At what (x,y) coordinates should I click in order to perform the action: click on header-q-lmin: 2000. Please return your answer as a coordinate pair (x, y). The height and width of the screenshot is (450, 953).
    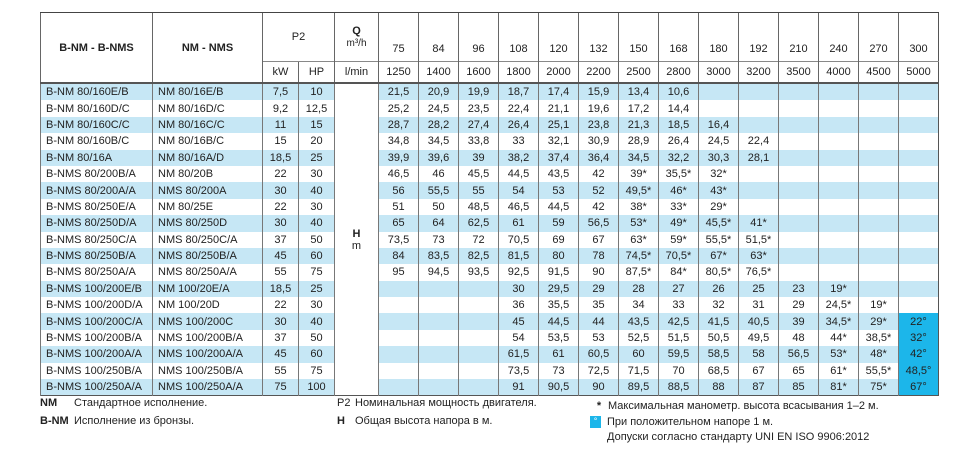
    Looking at the image, I should click on (558, 72).